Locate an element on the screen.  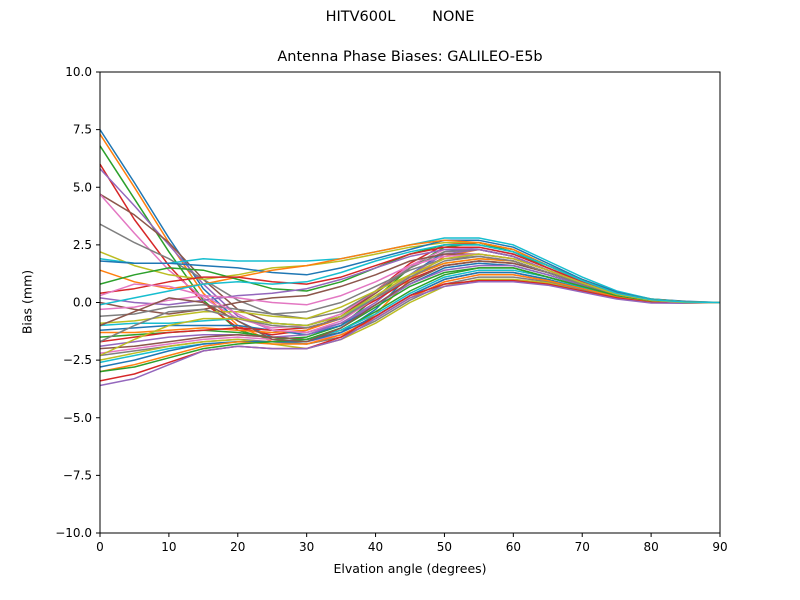
chart-title: Antenna Phase Biases: GALILEO-E5b is located at coordinates (410, 57).